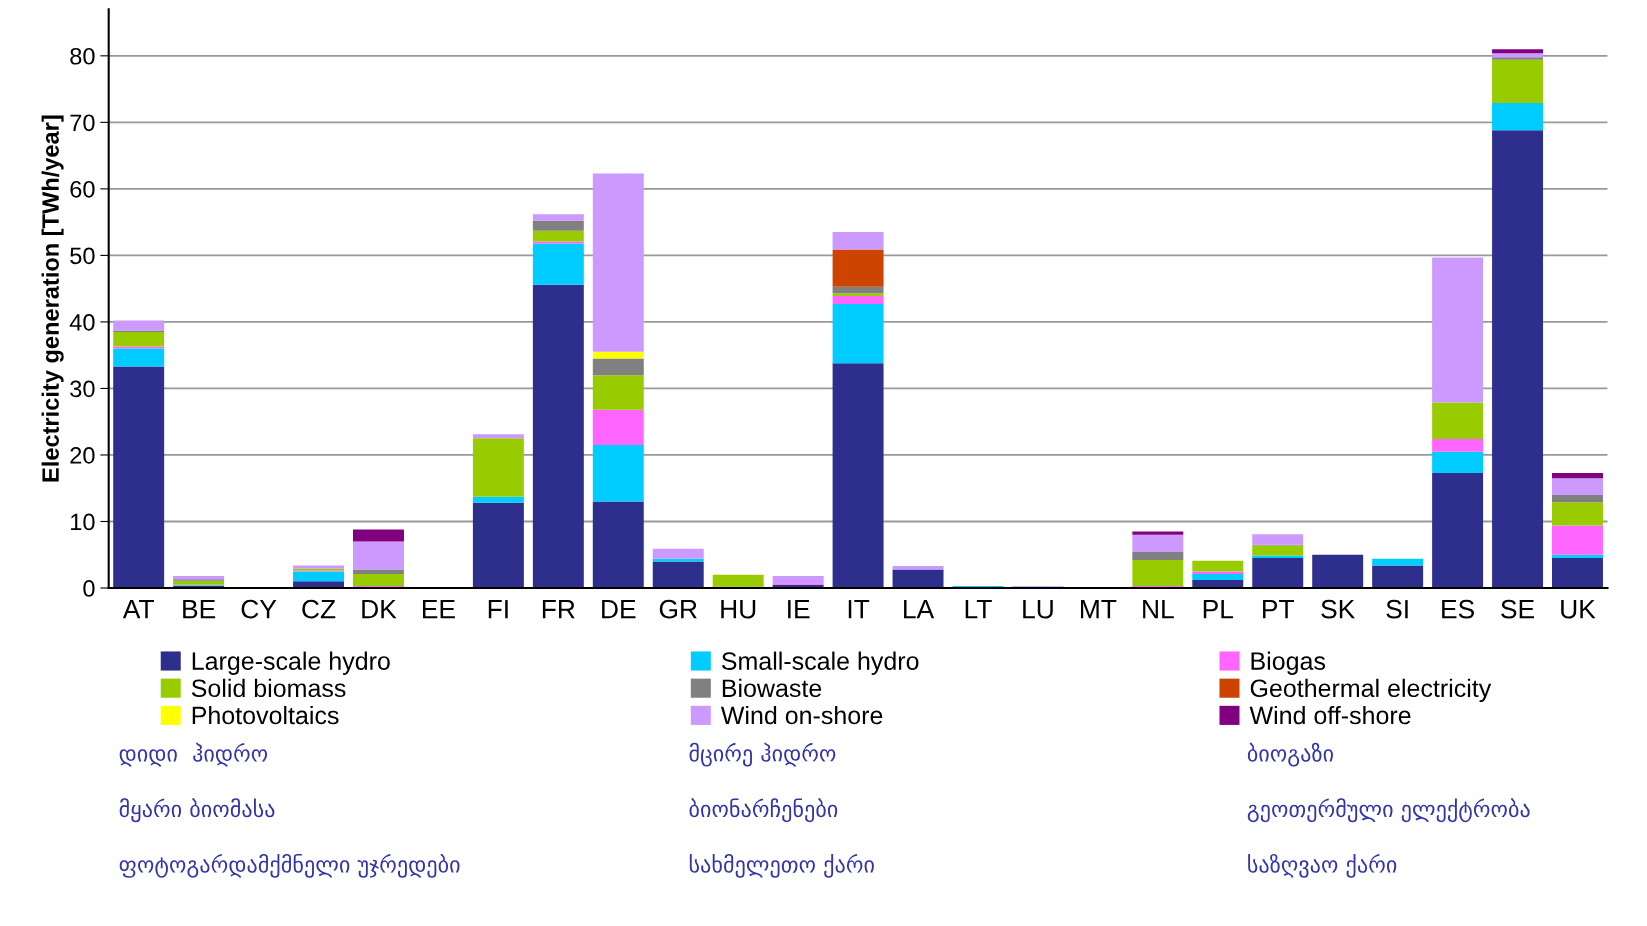  Describe the element at coordinates (265, 715) in the screenshot. I see `legend-label: Photovoltaics` at that location.